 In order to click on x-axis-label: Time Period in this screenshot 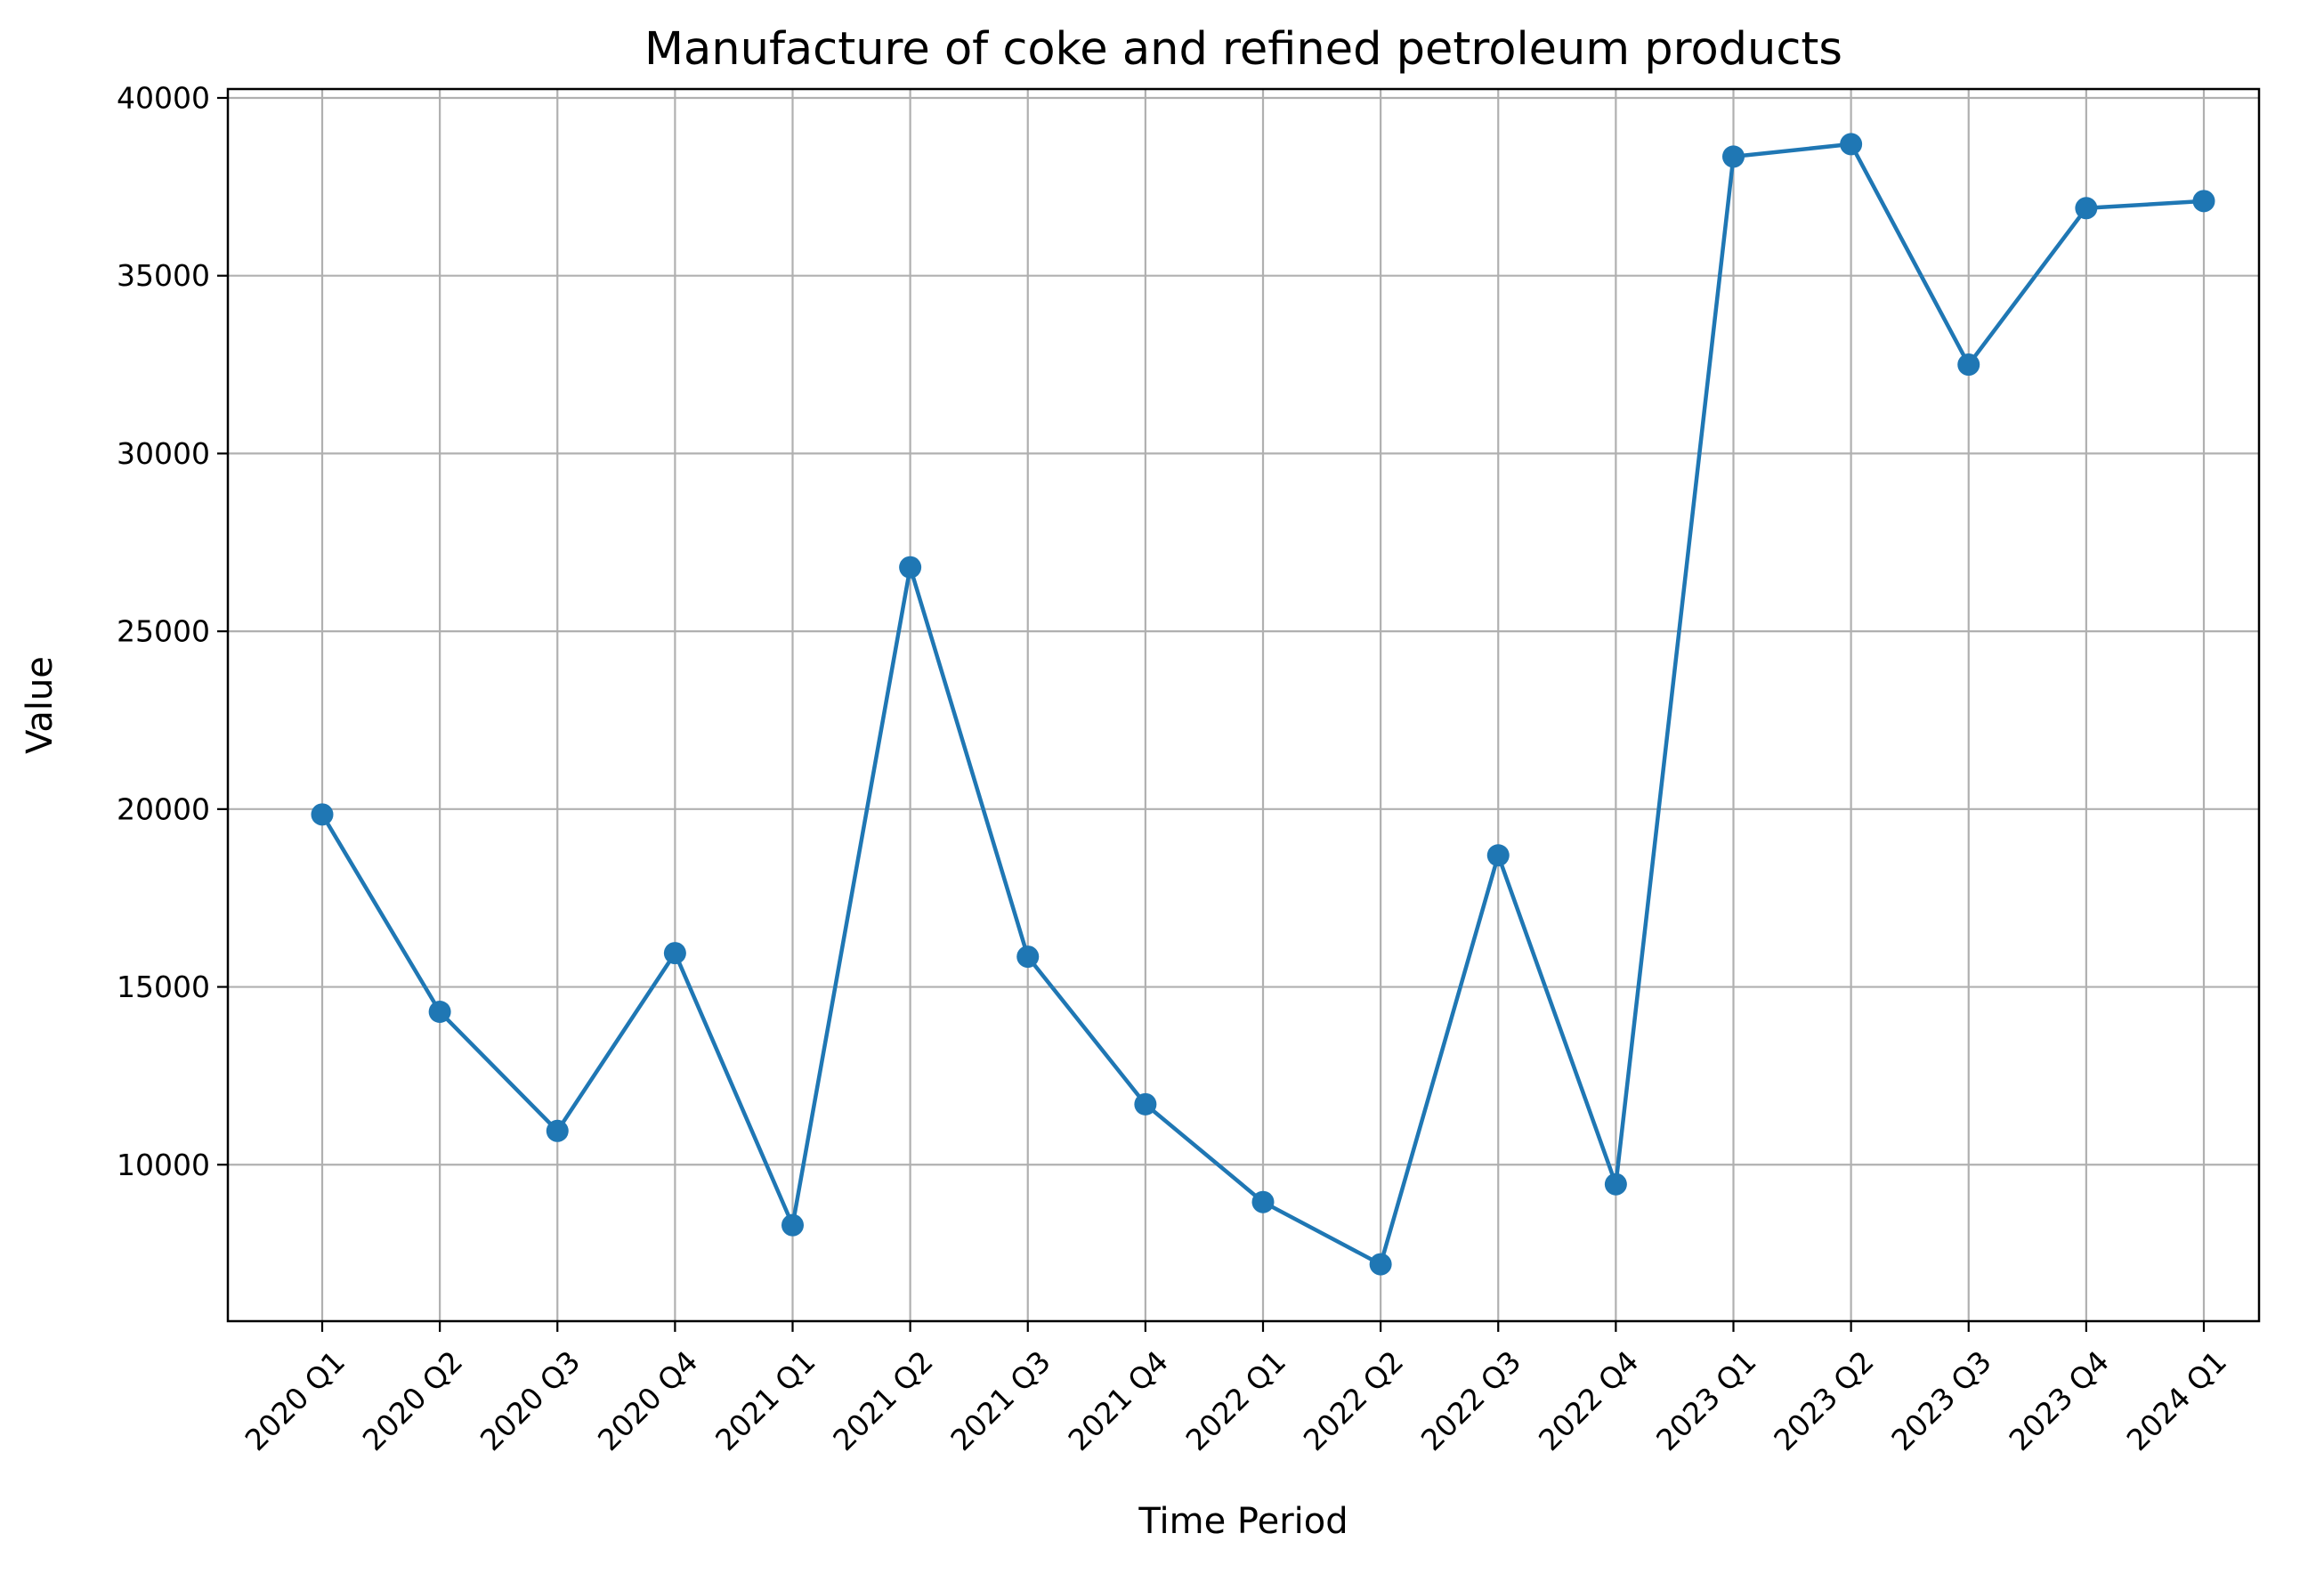, I will do `click(1243, 1521)`.